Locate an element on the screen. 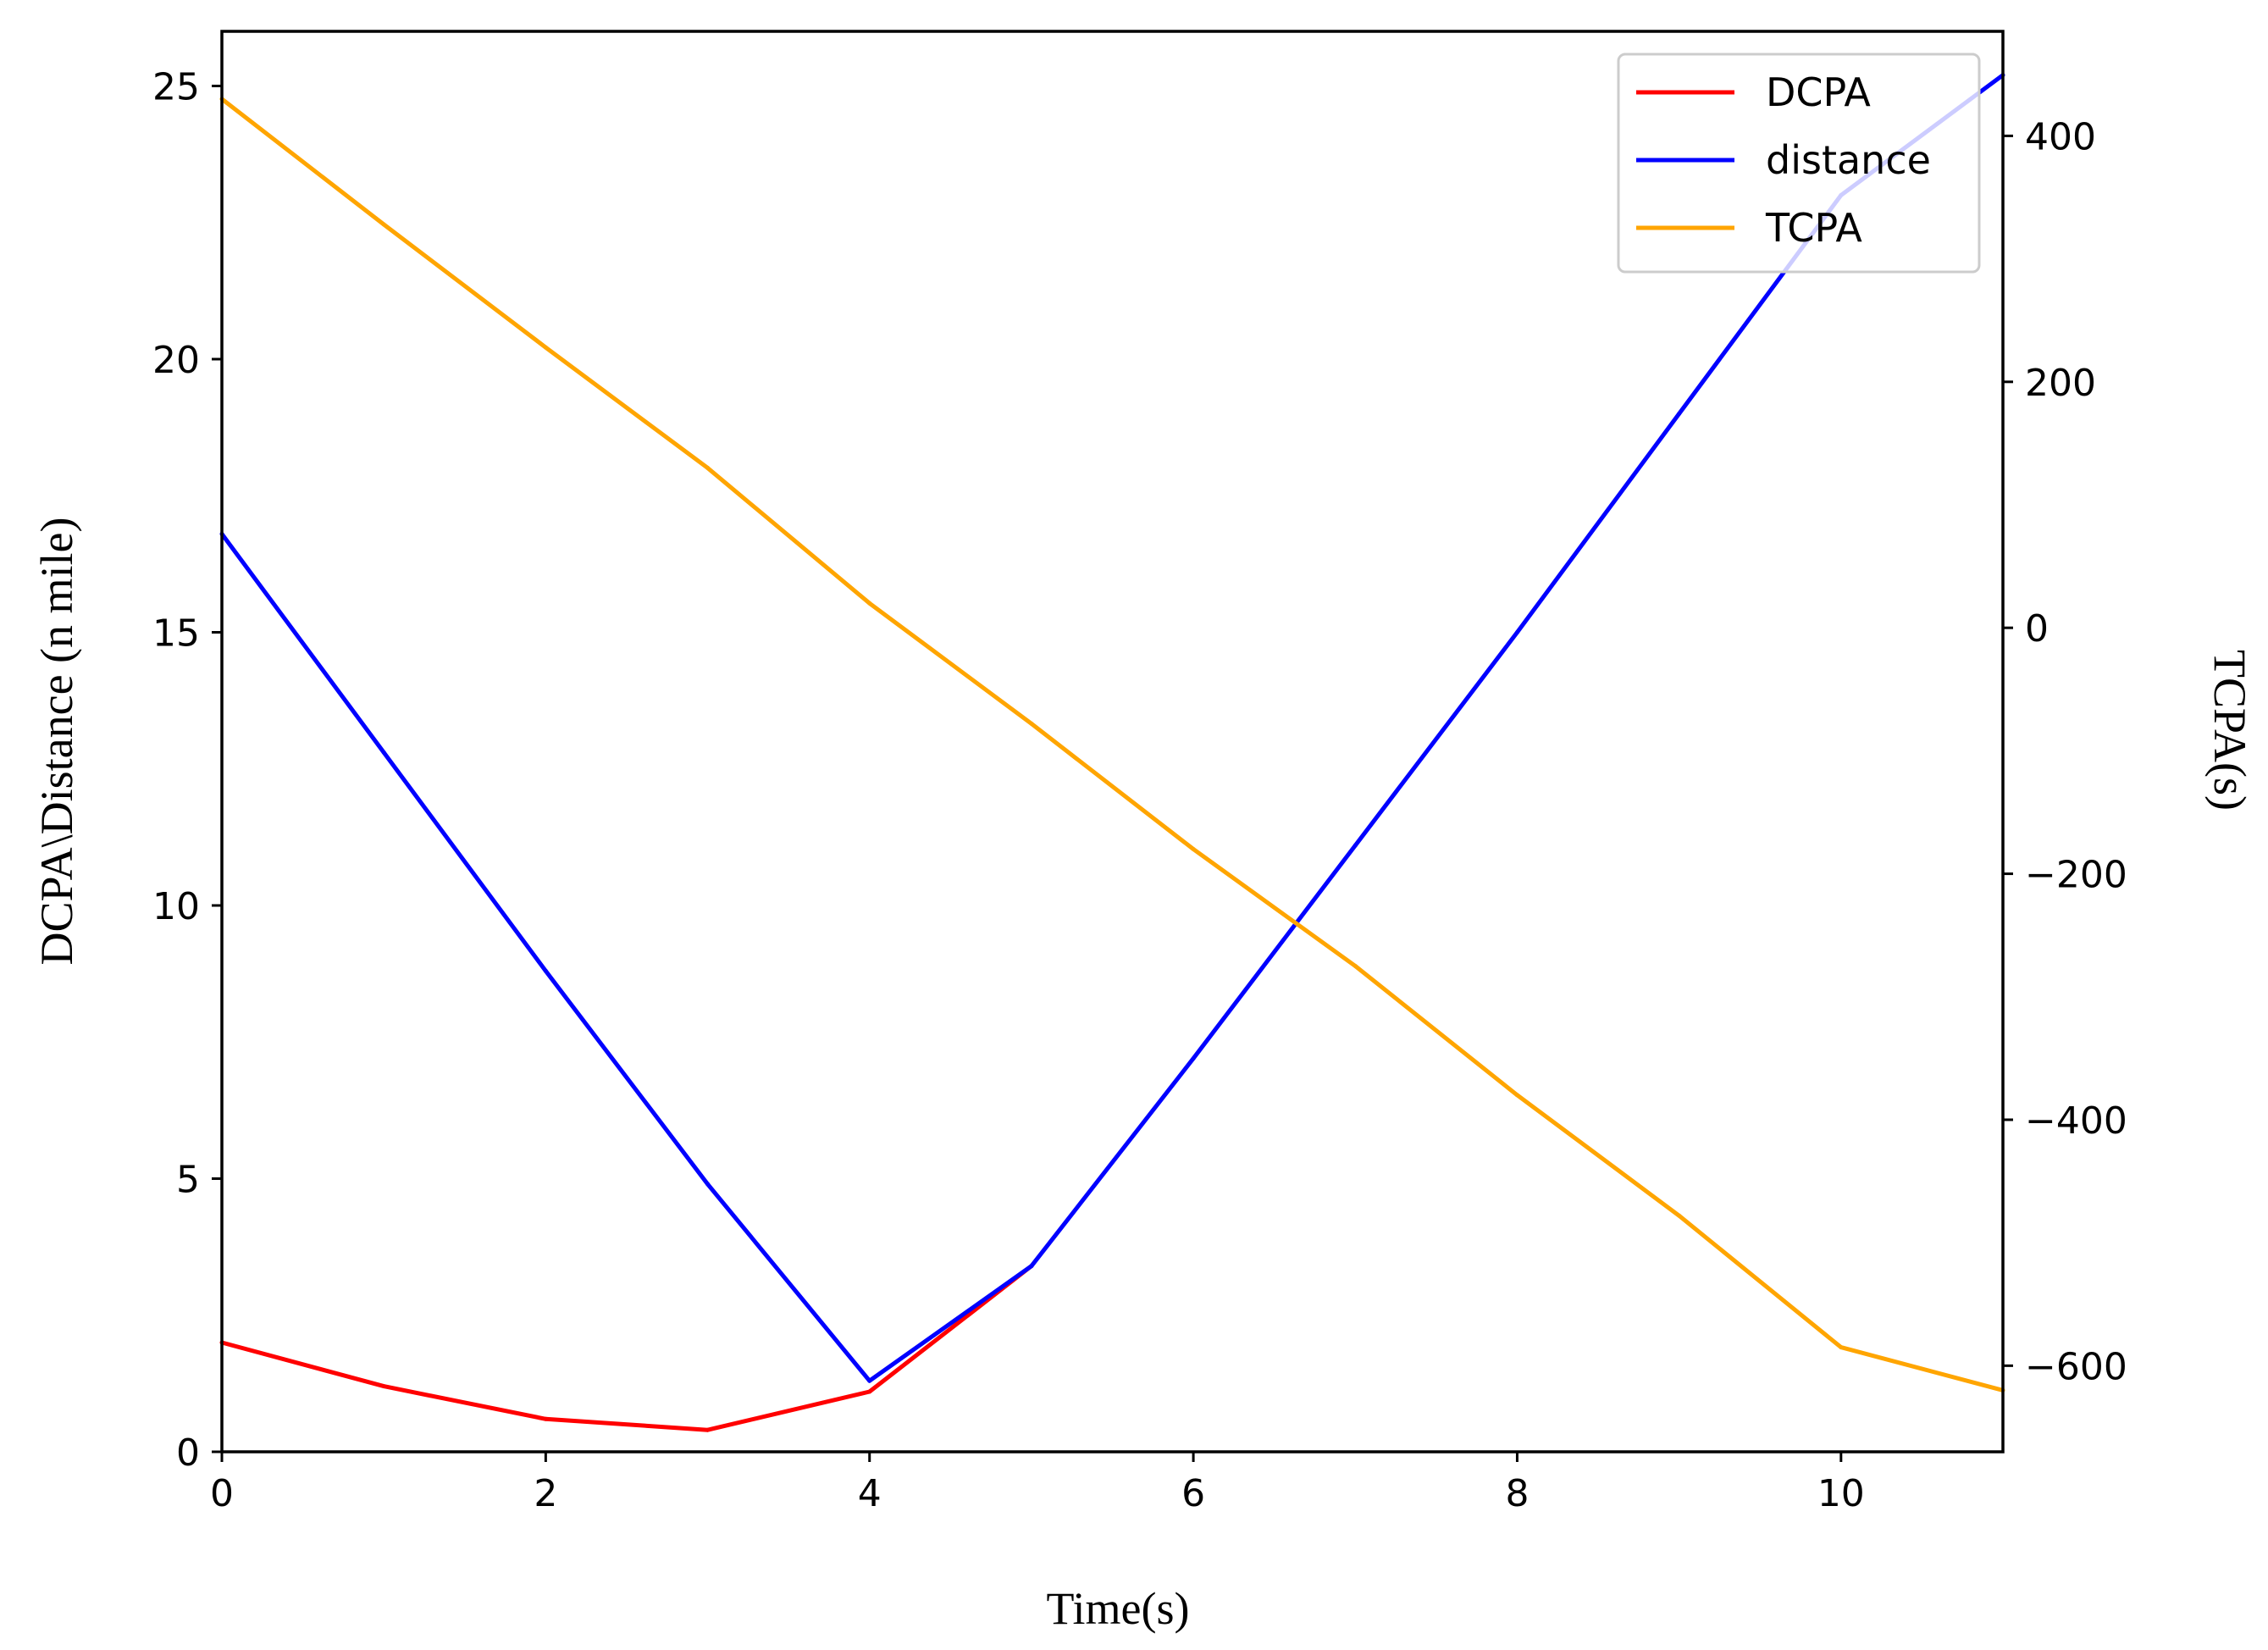 Image resolution: width=2268 pixels, height=1650 pixels. legend-box is located at coordinates (1799, 163).